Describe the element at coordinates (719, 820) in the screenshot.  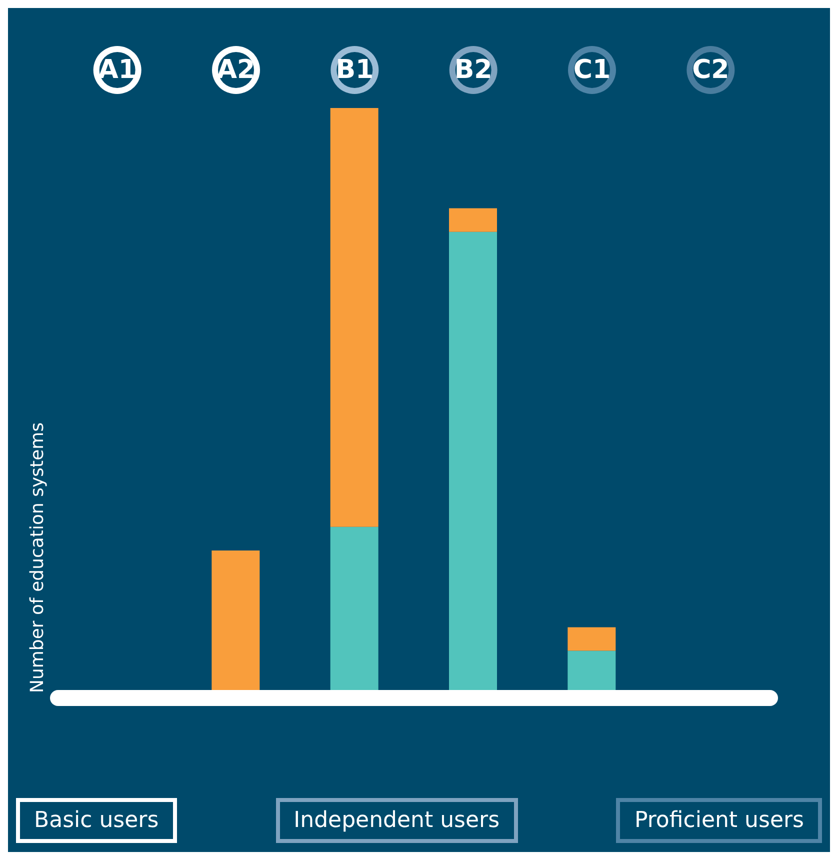
I see `text: Proficient users` at that location.